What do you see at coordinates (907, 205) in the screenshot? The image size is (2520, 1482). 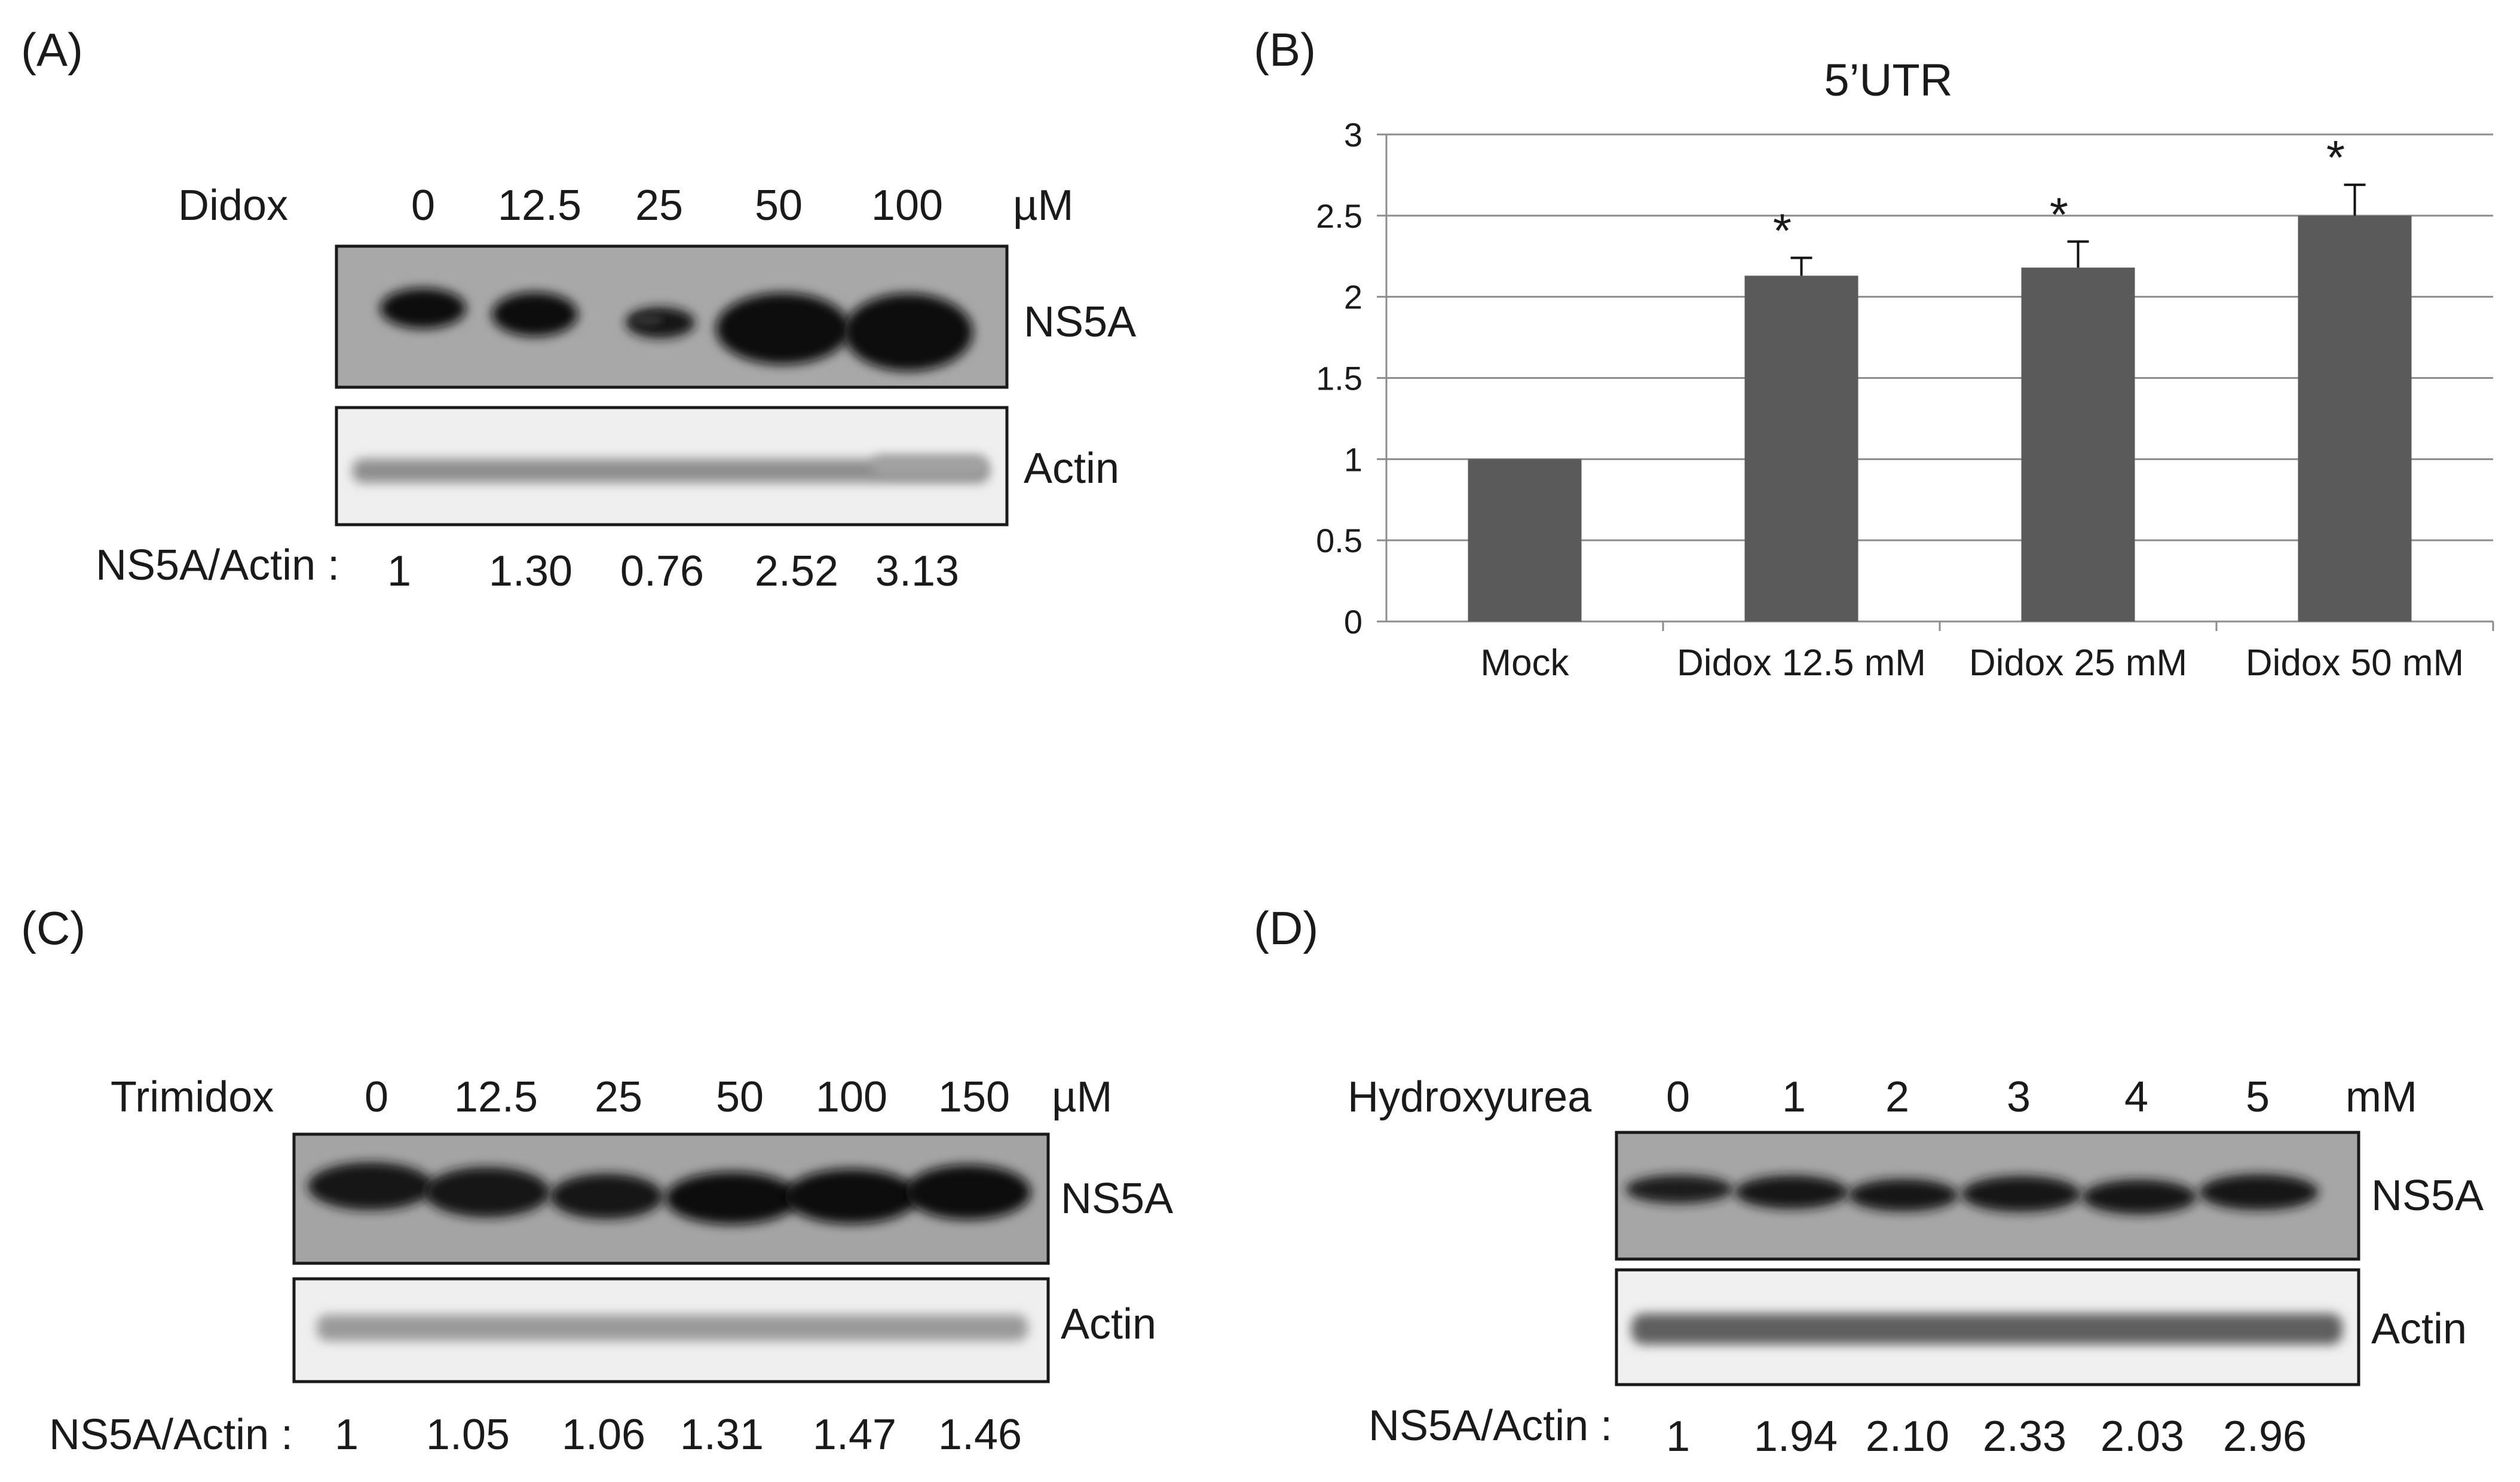 I see `panel-a-dose: 100` at bounding box center [907, 205].